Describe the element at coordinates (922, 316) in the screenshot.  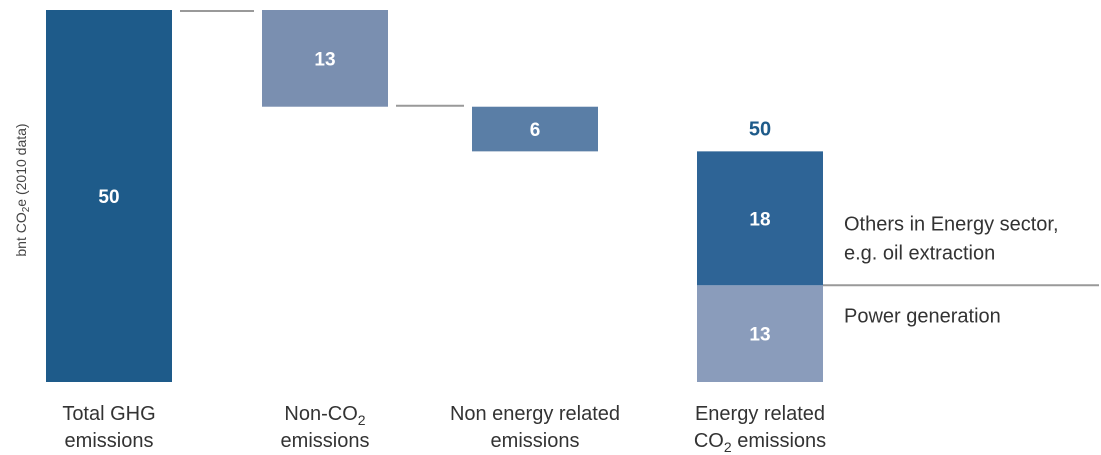
I see `segment-note-1-line-1: Power generation` at that location.